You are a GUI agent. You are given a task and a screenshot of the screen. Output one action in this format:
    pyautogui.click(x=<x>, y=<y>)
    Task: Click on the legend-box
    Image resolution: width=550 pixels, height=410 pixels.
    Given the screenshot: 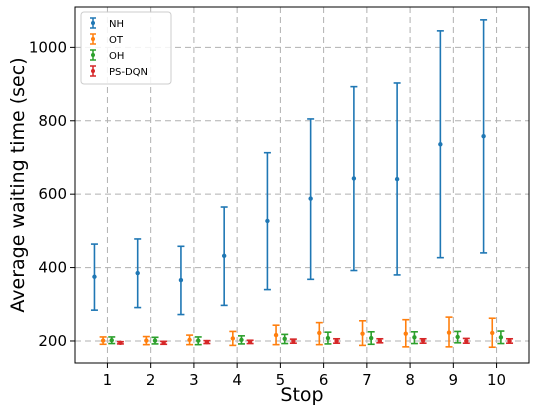 What is the action you would take?
    pyautogui.click(x=126, y=48)
    